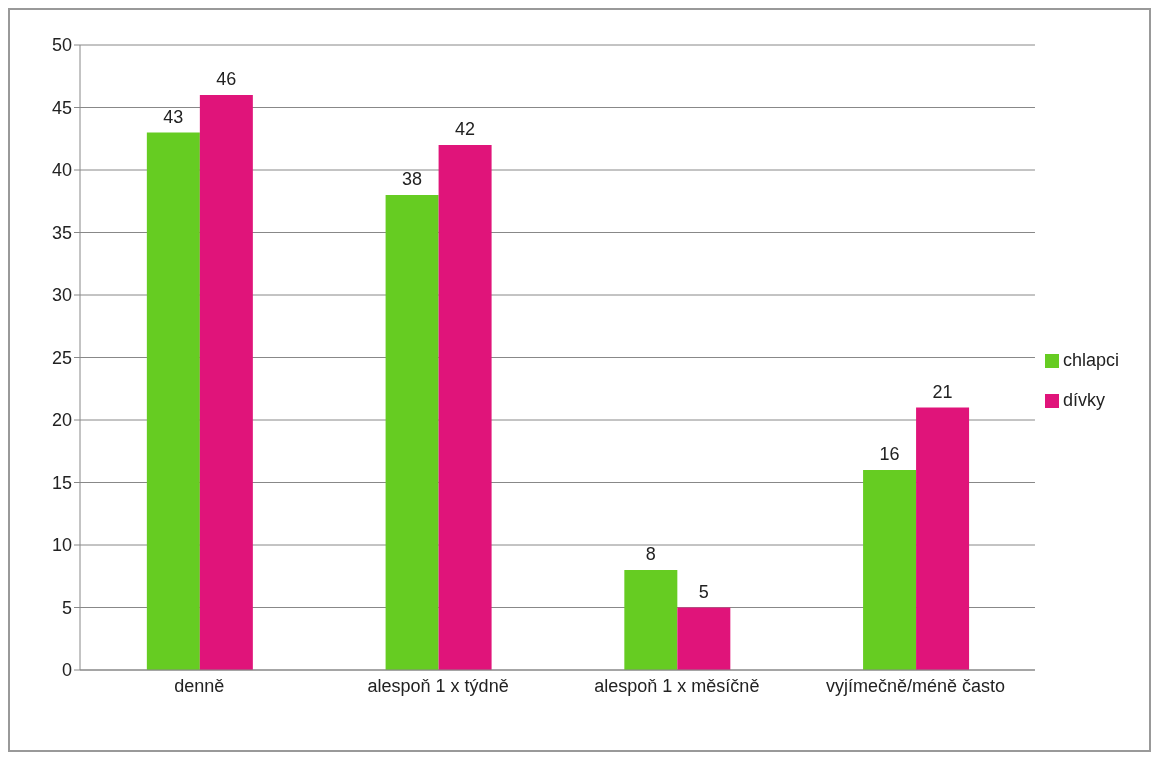 Image resolution: width=1159 pixels, height=760 pixels. I want to click on x-tick-label: vyjímečně/méně často, so click(916, 686).